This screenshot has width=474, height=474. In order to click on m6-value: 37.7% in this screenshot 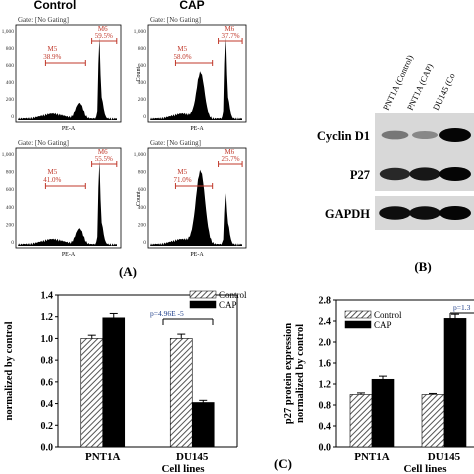, I will do `click(231, 36)`.